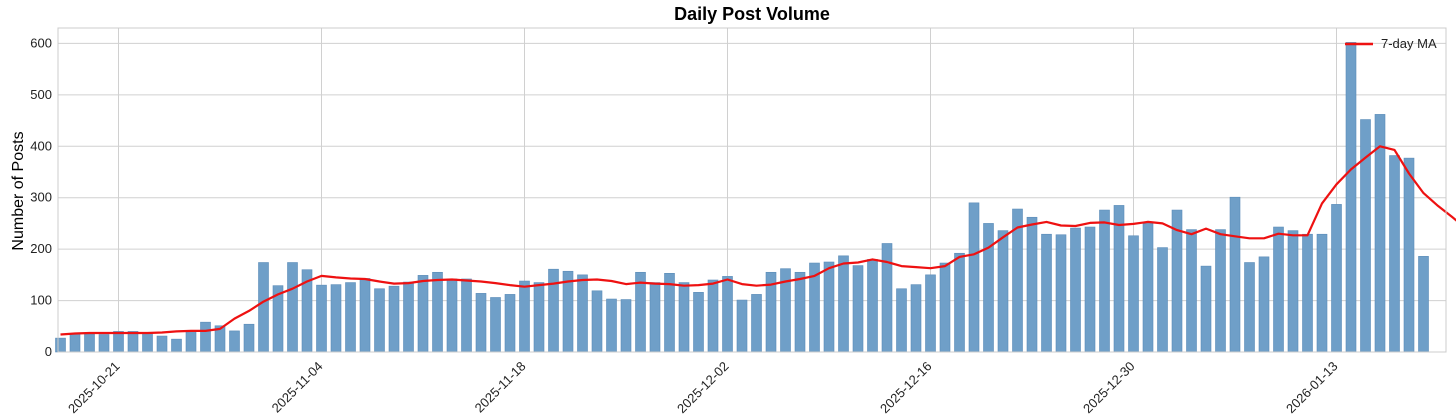 This screenshot has height=417, width=1456. Describe the element at coordinates (41, 300) in the screenshot. I see `y-tick-label: 100` at that location.